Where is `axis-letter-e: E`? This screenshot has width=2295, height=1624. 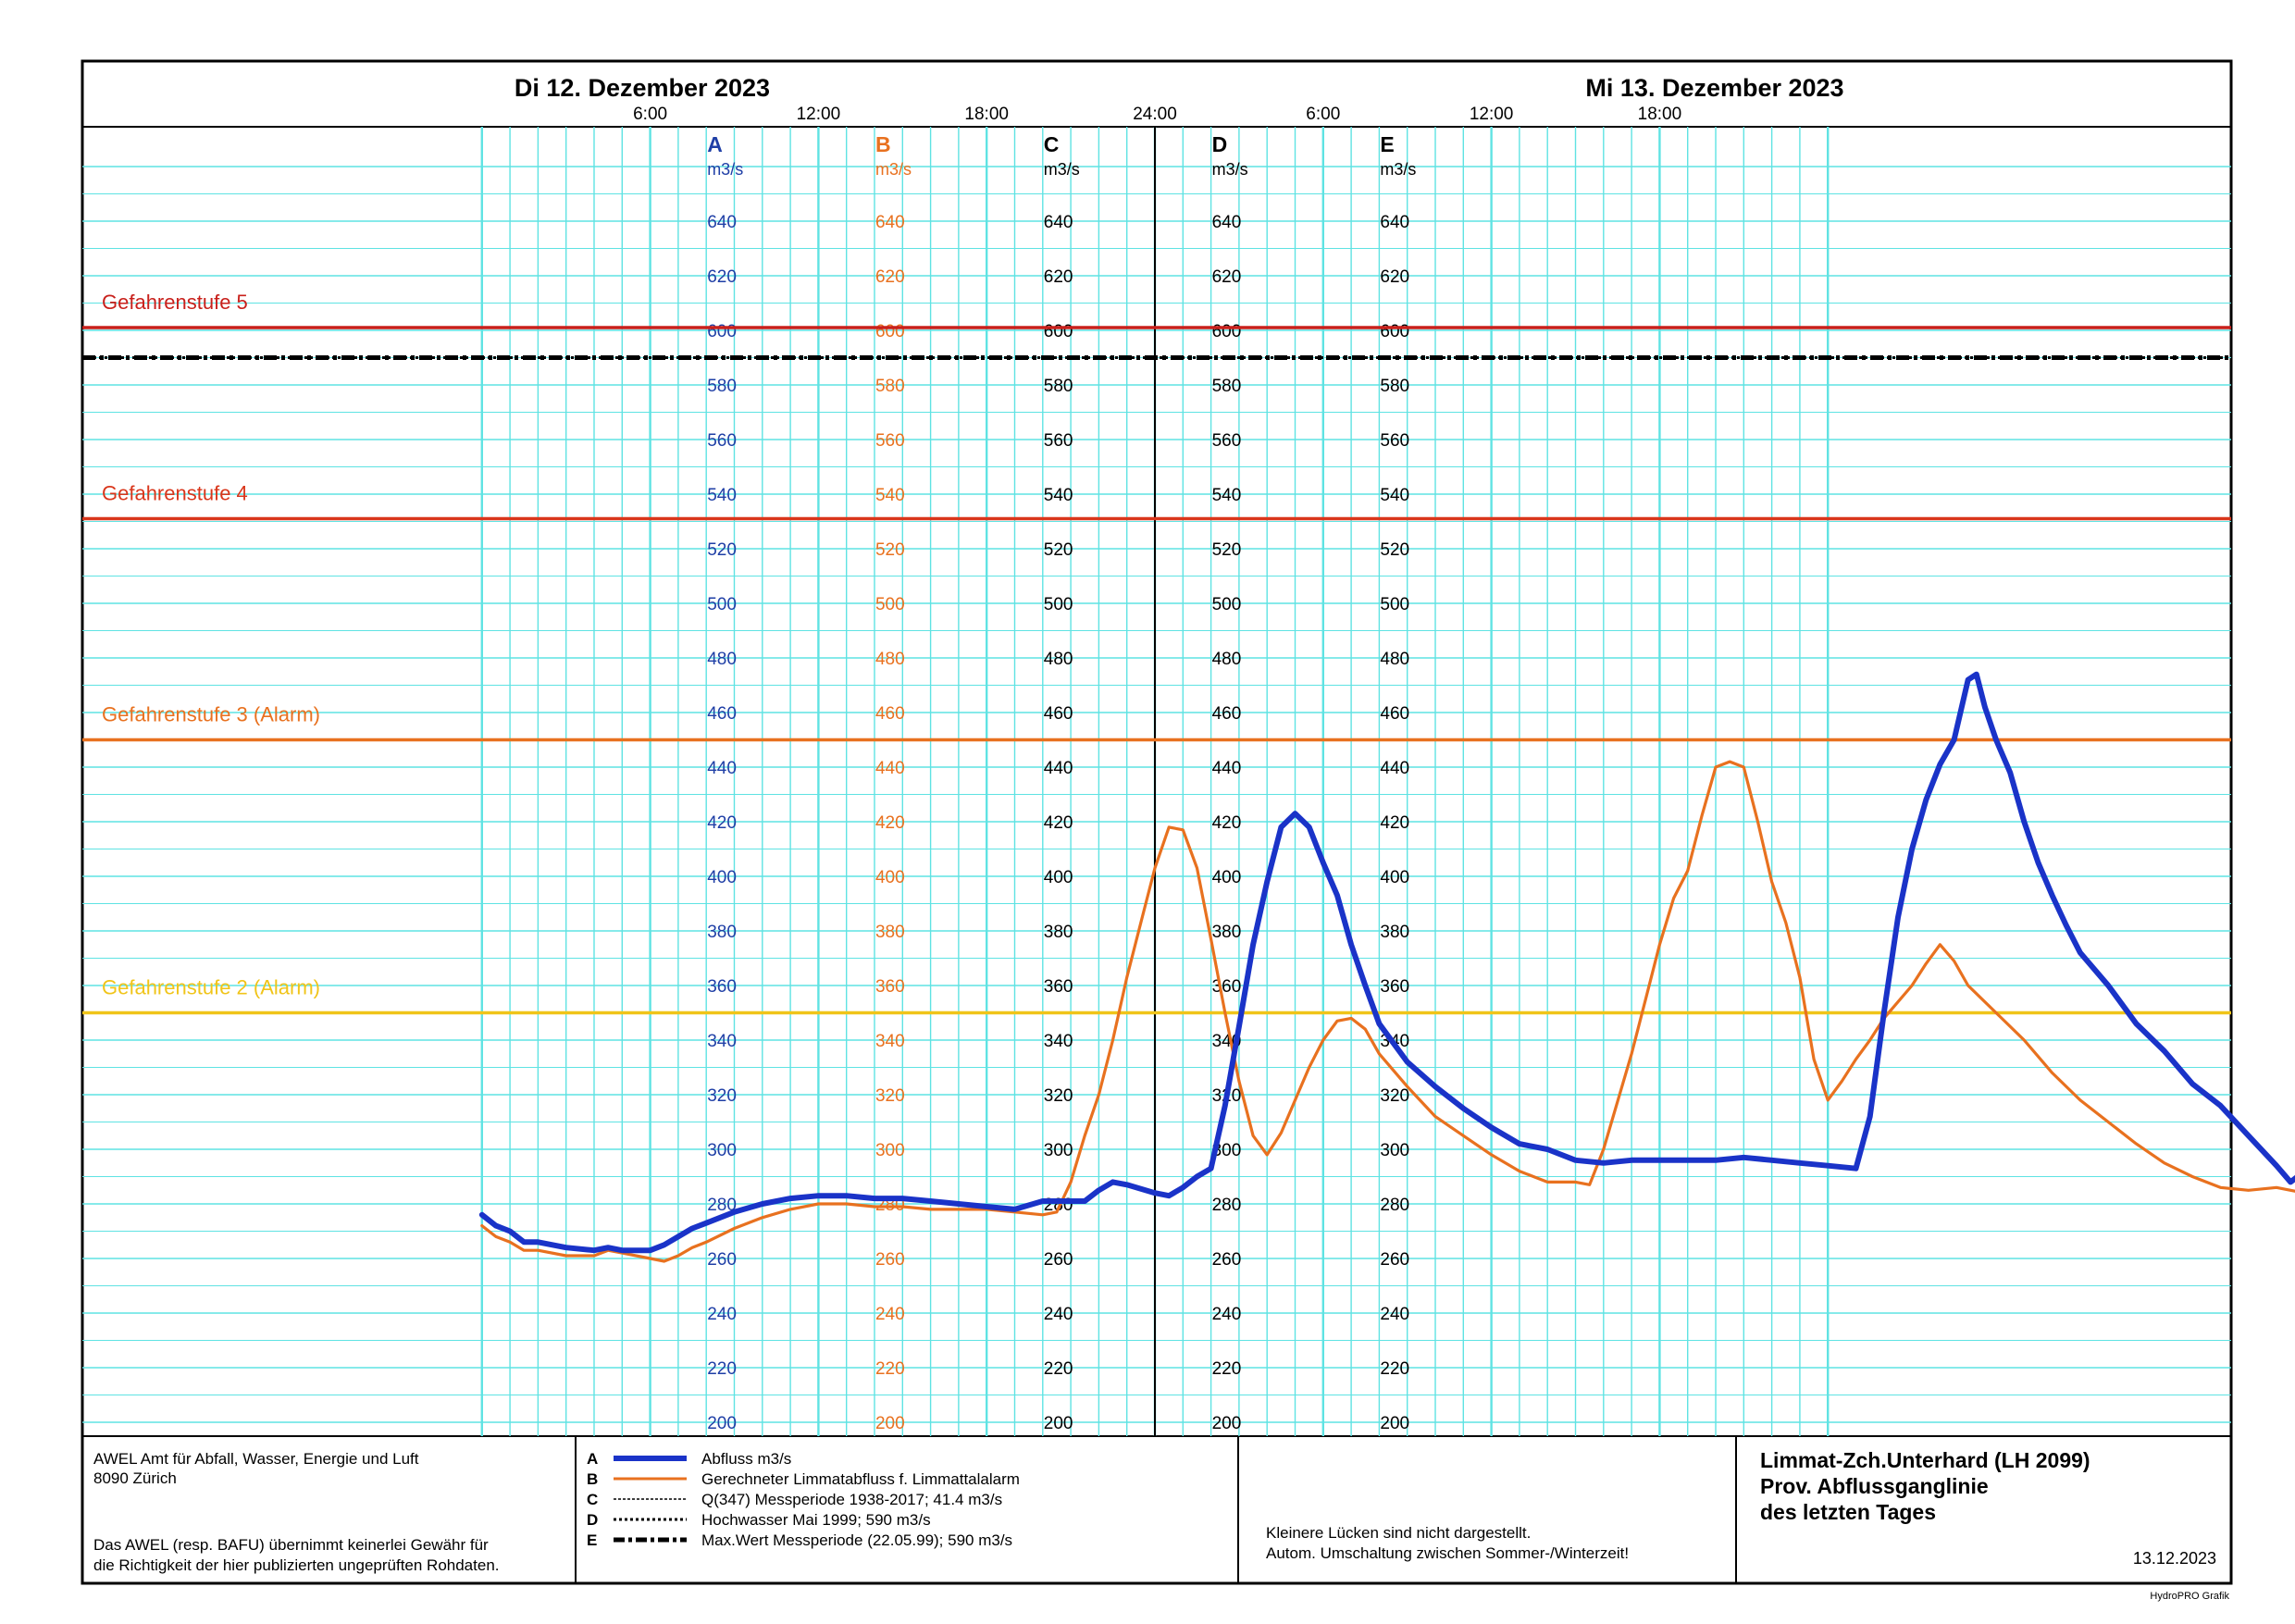
axis-letter-e: E is located at coordinates (1387, 144).